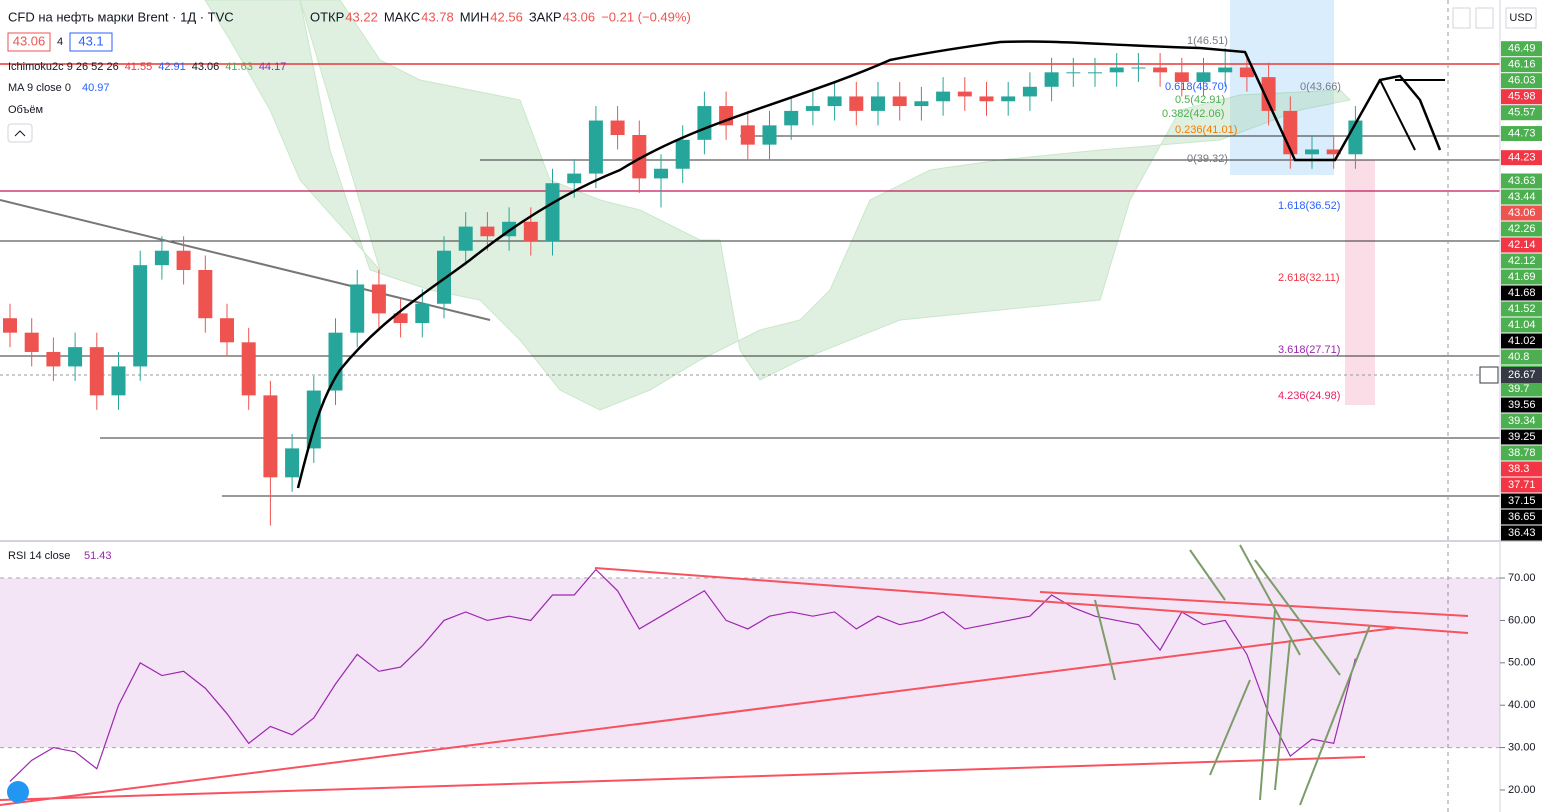  What do you see at coordinates (1522, 453) in the screenshot?
I see `price-label: 38.78` at bounding box center [1522, 453].